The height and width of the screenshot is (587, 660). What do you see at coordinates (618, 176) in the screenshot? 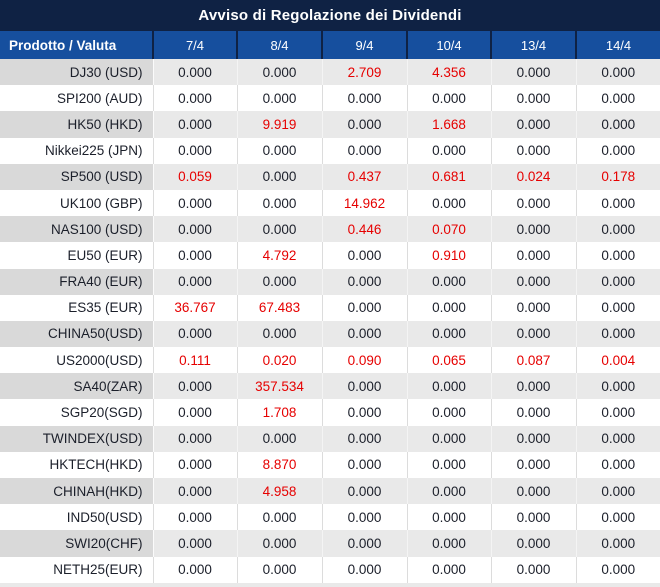
I see `dividend-value-cell: 0.178` at bounding box center [618, 176].